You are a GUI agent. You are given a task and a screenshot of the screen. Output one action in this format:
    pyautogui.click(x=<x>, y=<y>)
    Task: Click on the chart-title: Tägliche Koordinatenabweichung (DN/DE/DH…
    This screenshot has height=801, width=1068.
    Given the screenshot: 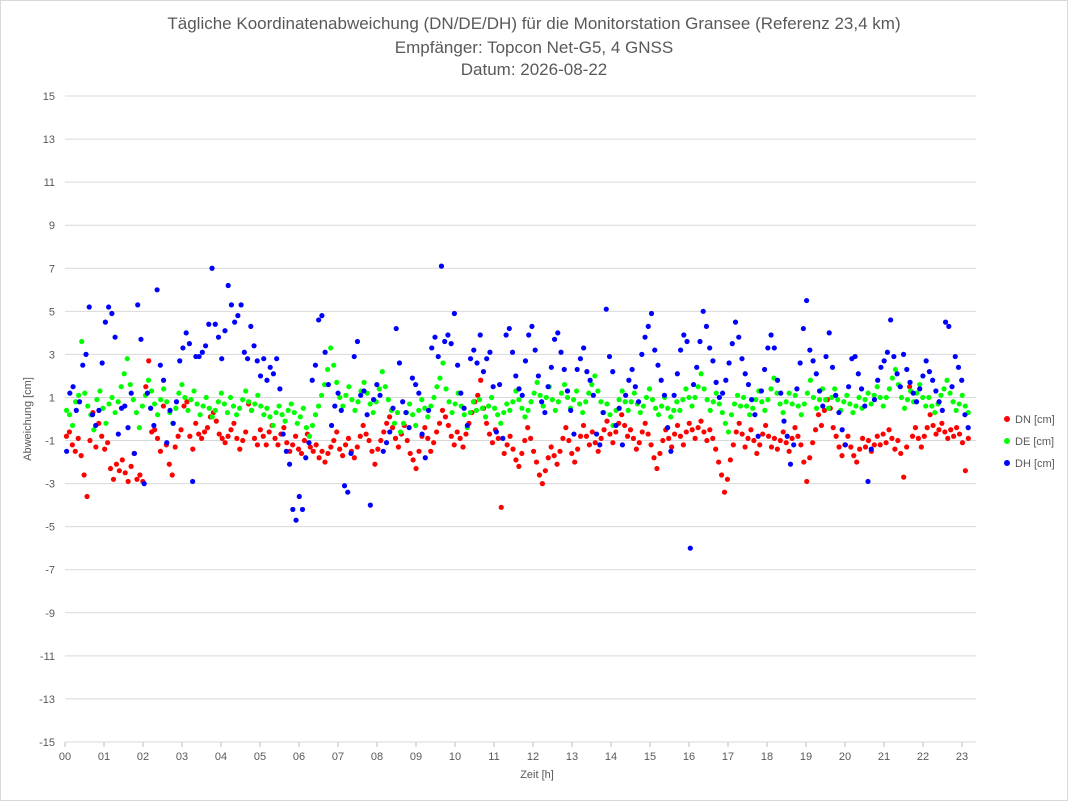 What is the action you would take?
    pyautogui.click(x=533, y=46)
    